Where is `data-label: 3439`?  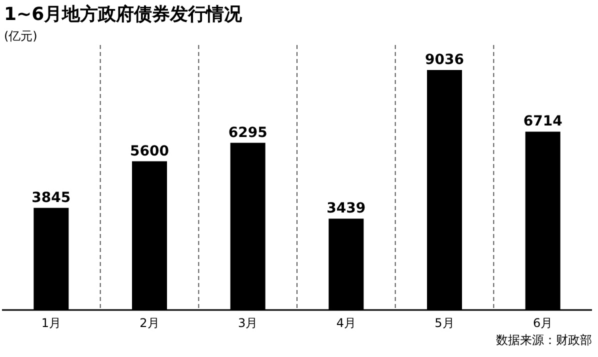
data-label: 3439 is located at coordinates (346, 208).